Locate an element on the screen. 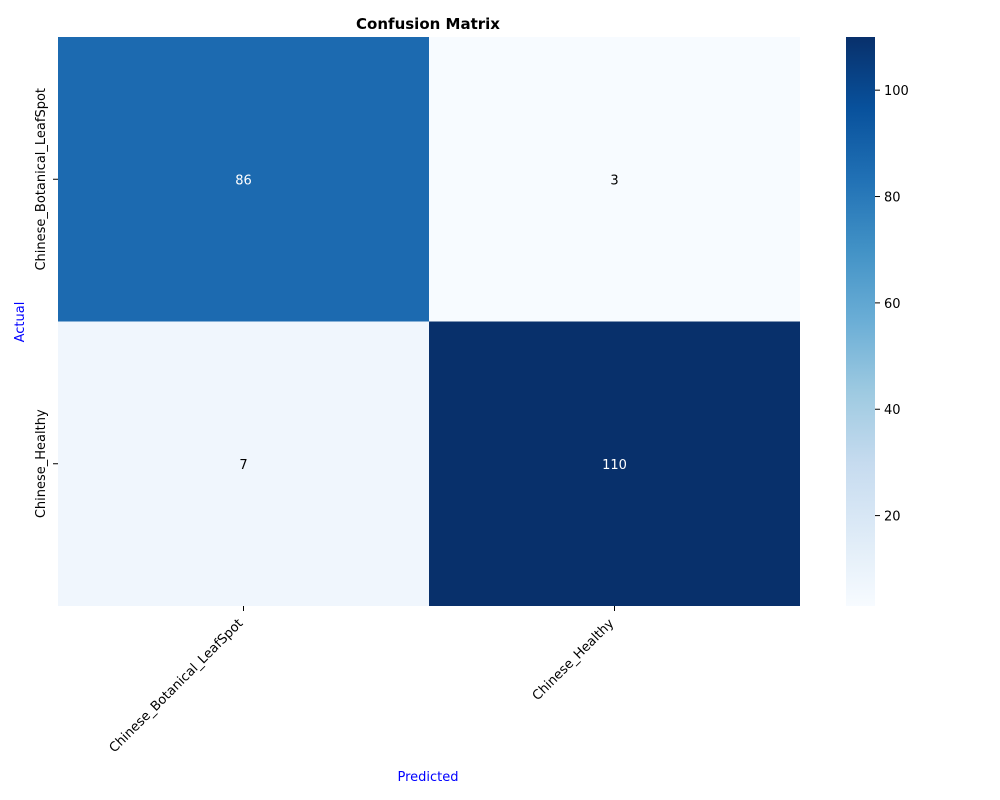  x-tick-label: Chinese_Healthy is located at coordinates (574, 660).